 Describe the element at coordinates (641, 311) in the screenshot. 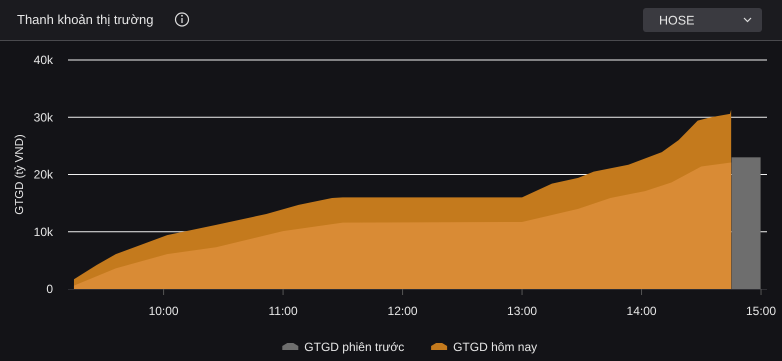

I see `x-tick-label: 14:00` at that location.